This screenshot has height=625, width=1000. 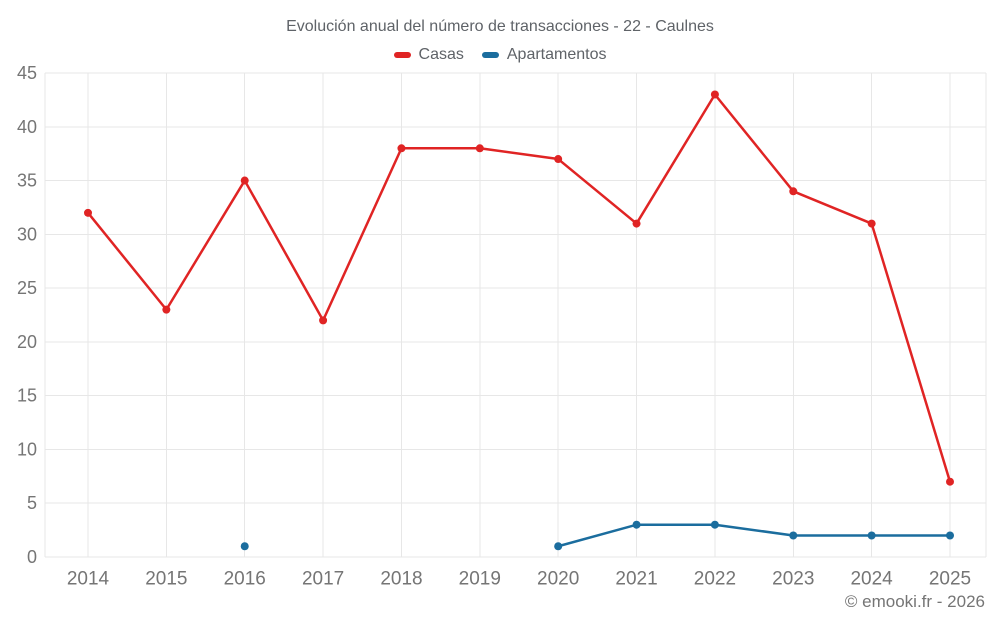 I want to click on y-tick-label: 20, so click(x=27, y=342).